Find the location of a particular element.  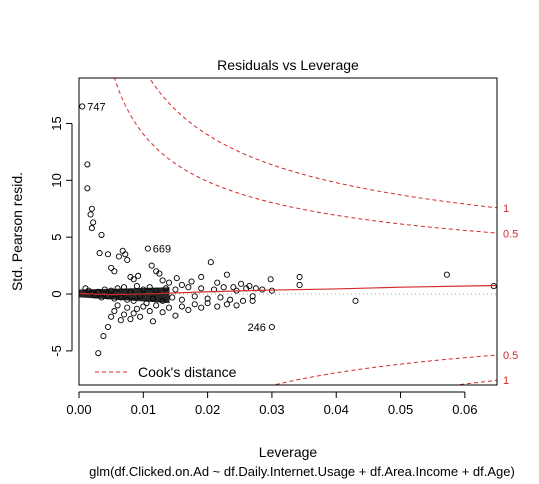

y-tick-label: 10 is located at coordinates (56, 180).